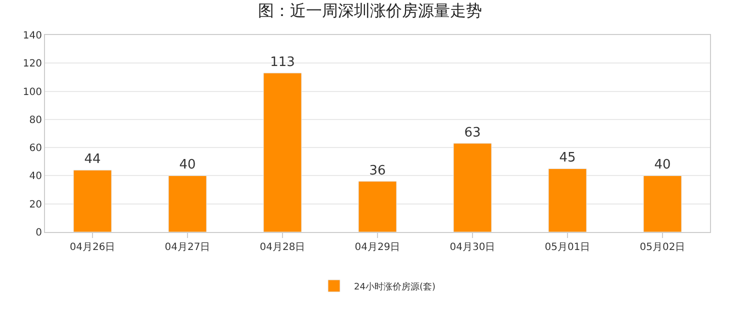 The width and height of the screenshot is (740, 312). Describe the element at coordinates (377, 247) in the screenshot. I see `x-tick-label: 04月29日` at that location.